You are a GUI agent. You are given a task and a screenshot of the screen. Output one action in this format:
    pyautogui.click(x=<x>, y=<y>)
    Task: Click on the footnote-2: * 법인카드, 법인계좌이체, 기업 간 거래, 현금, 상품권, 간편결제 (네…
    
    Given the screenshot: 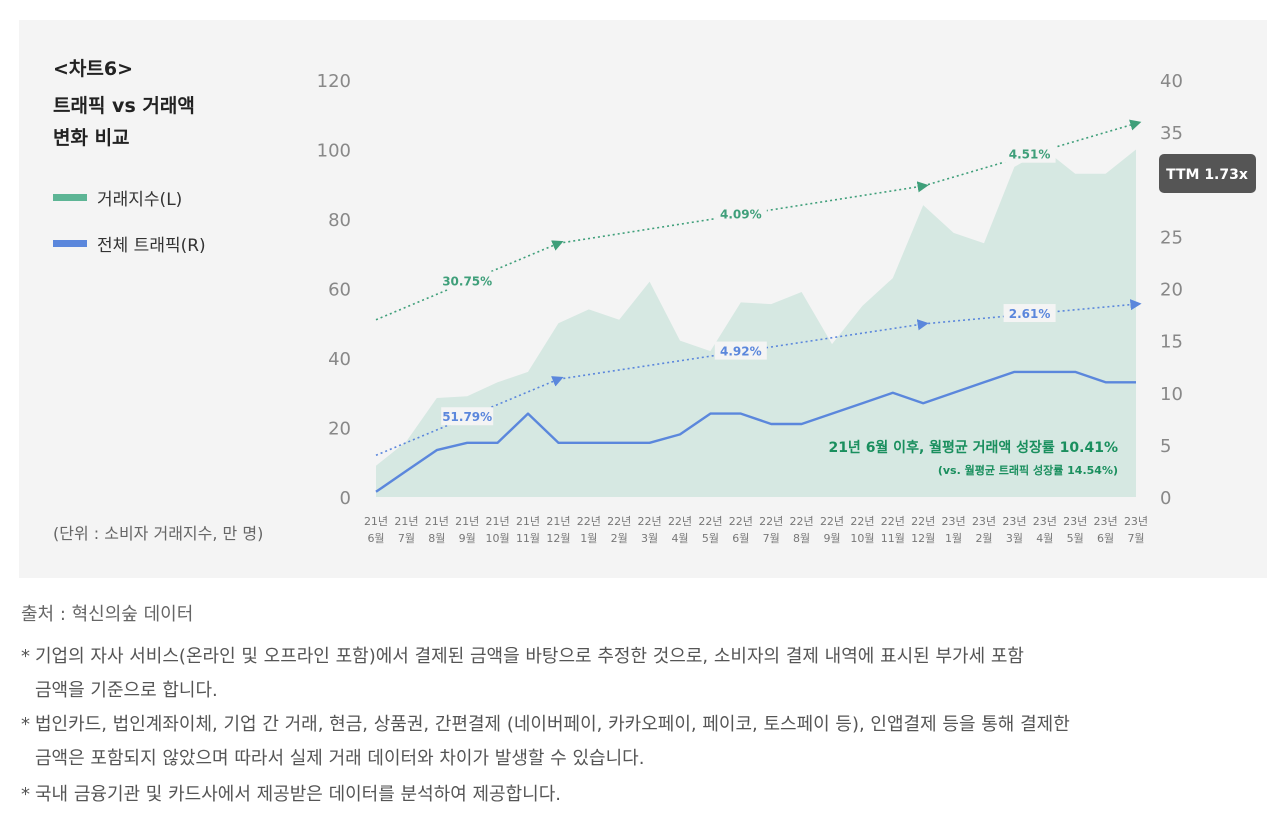 What is the action you would take?
    pyautogui.click(x=643, y=742)
    